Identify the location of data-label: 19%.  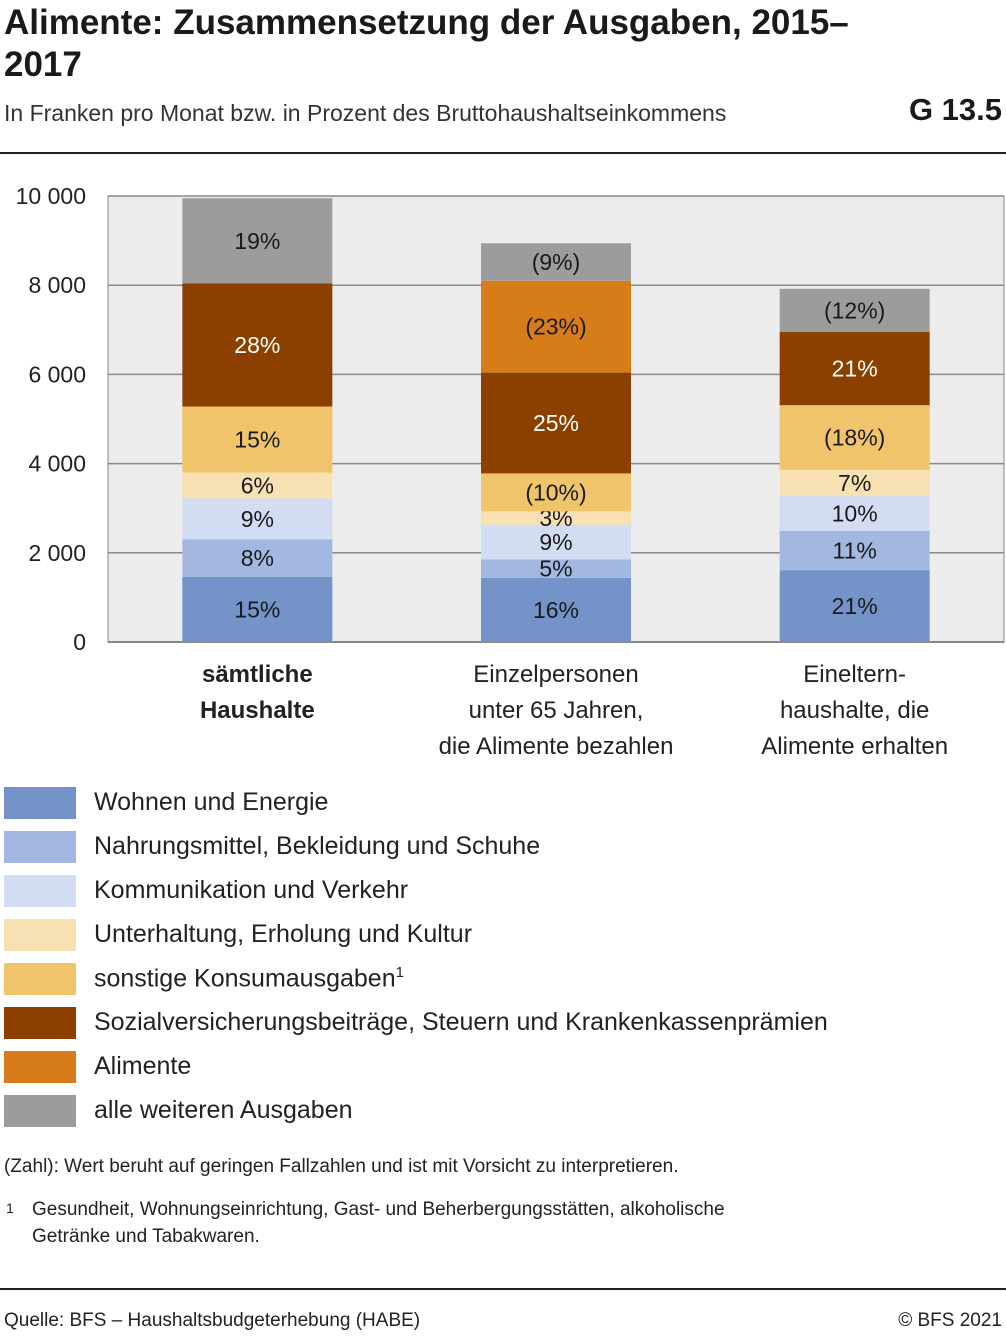
(257, 241).